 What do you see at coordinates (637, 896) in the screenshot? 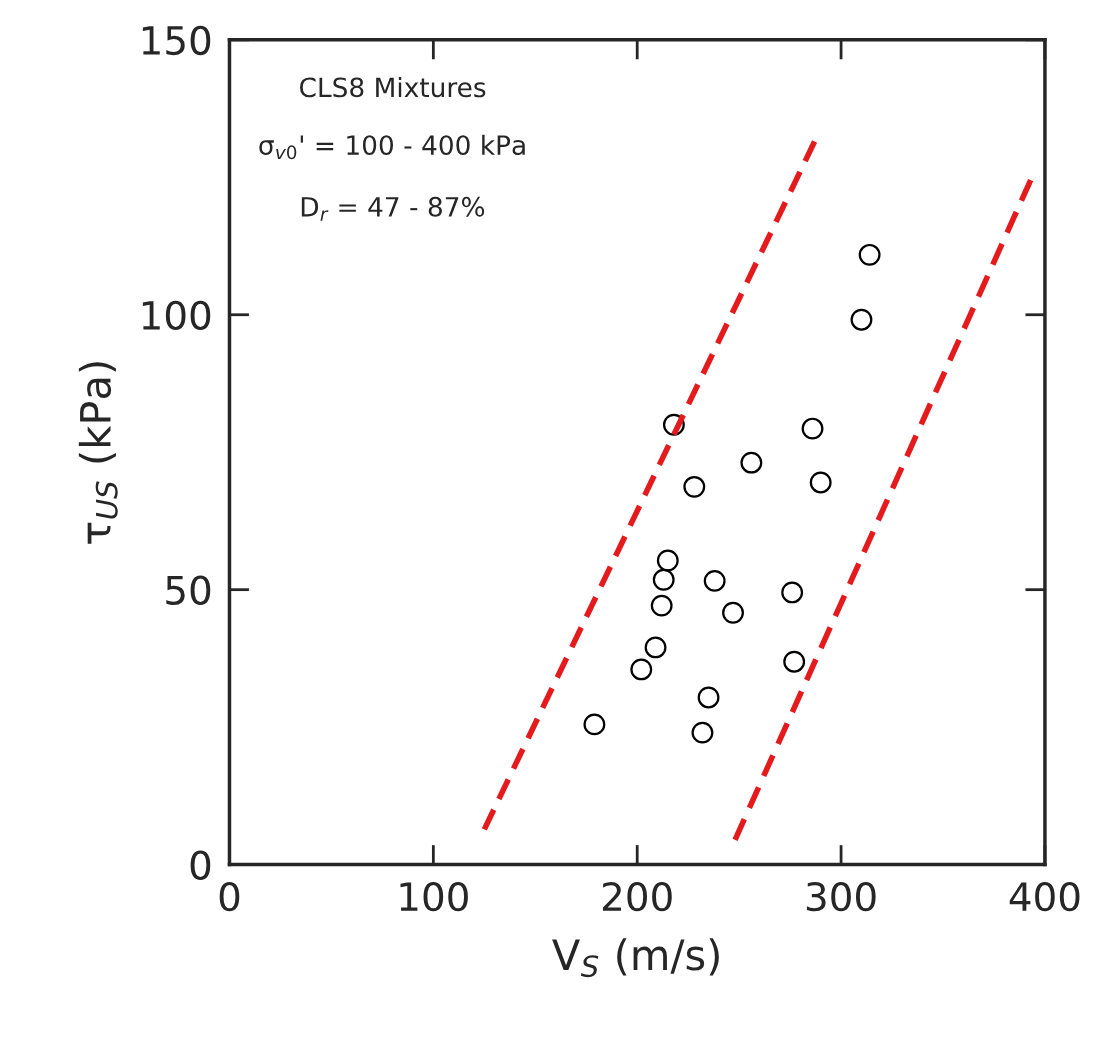
I see `x-tick-label: 200` at bounding box center [637, 896].